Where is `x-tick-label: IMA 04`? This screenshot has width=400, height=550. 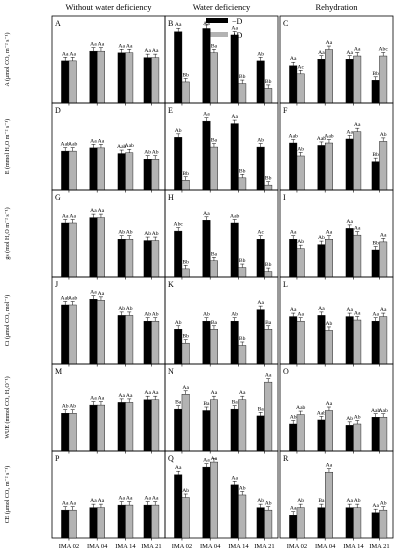 x-tick-label: IMA 04 is located at coordinates (97, 546).